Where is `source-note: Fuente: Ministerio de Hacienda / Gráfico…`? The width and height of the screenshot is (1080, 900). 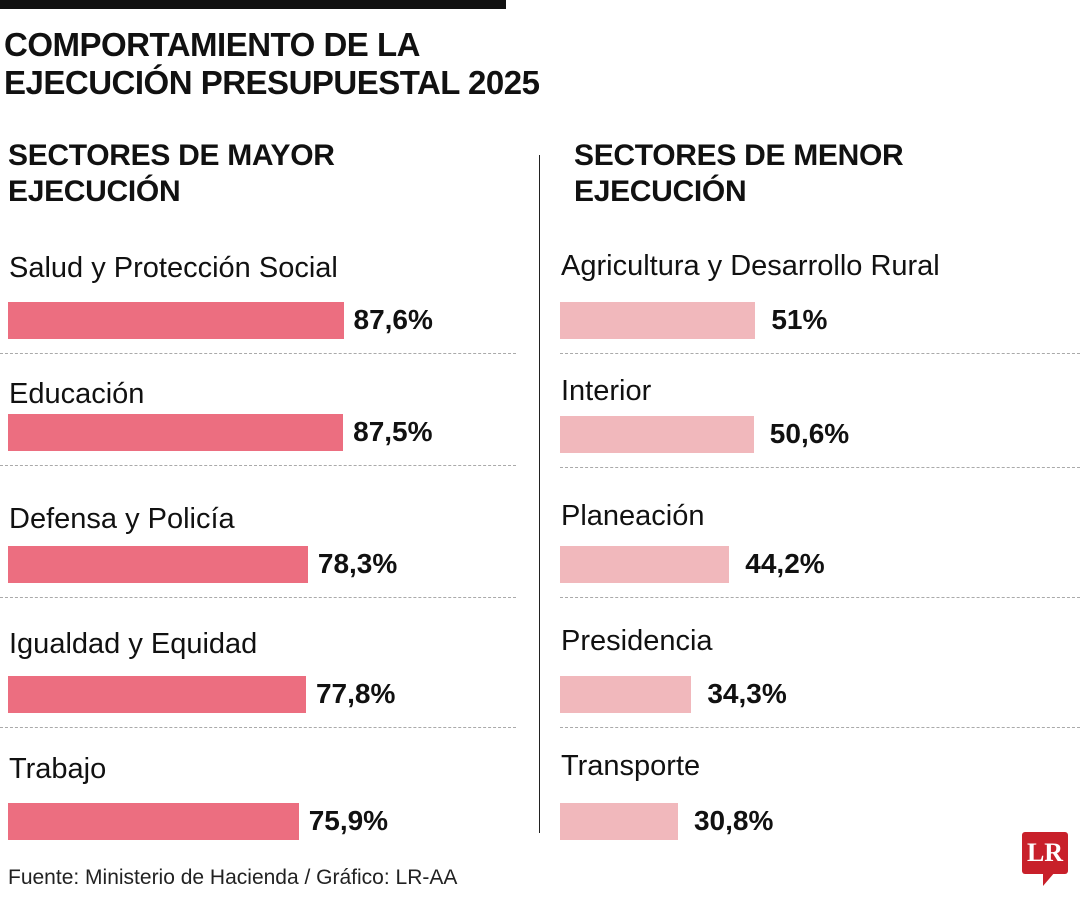 source-note: Fuente: Ministerio de Hacienda / Gráfico… is located at coordinates (233, 877).